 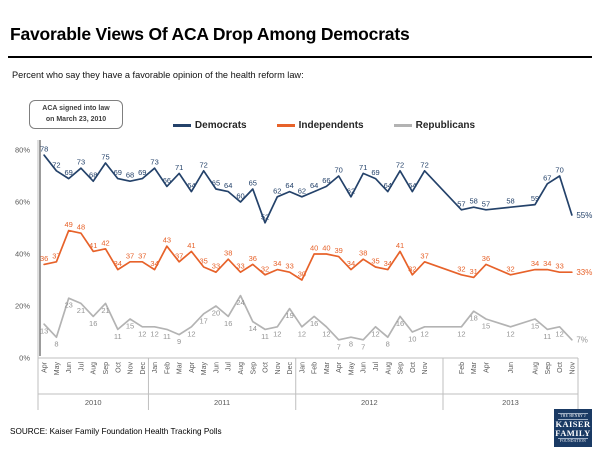 I want to click on independents-data-label: 49, so click(x=69, y=224).